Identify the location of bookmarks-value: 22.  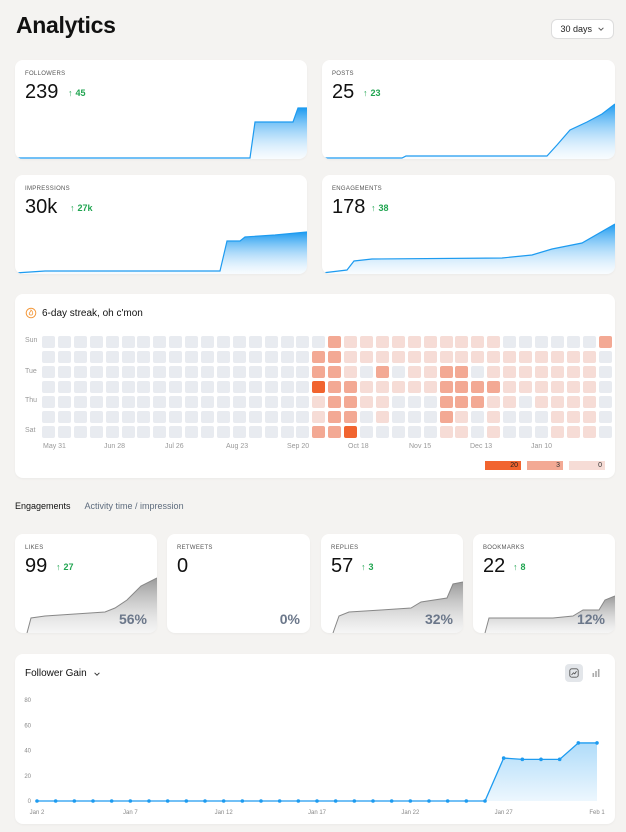
(494, 566).